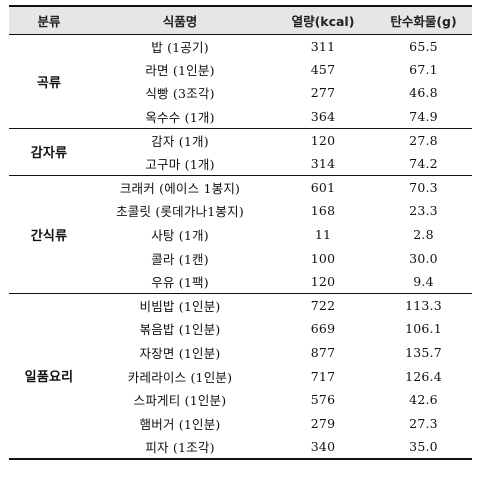  Describe the element at coordinates (323, 211) in the screenshot. I see `calories-cell: 168` at that location.